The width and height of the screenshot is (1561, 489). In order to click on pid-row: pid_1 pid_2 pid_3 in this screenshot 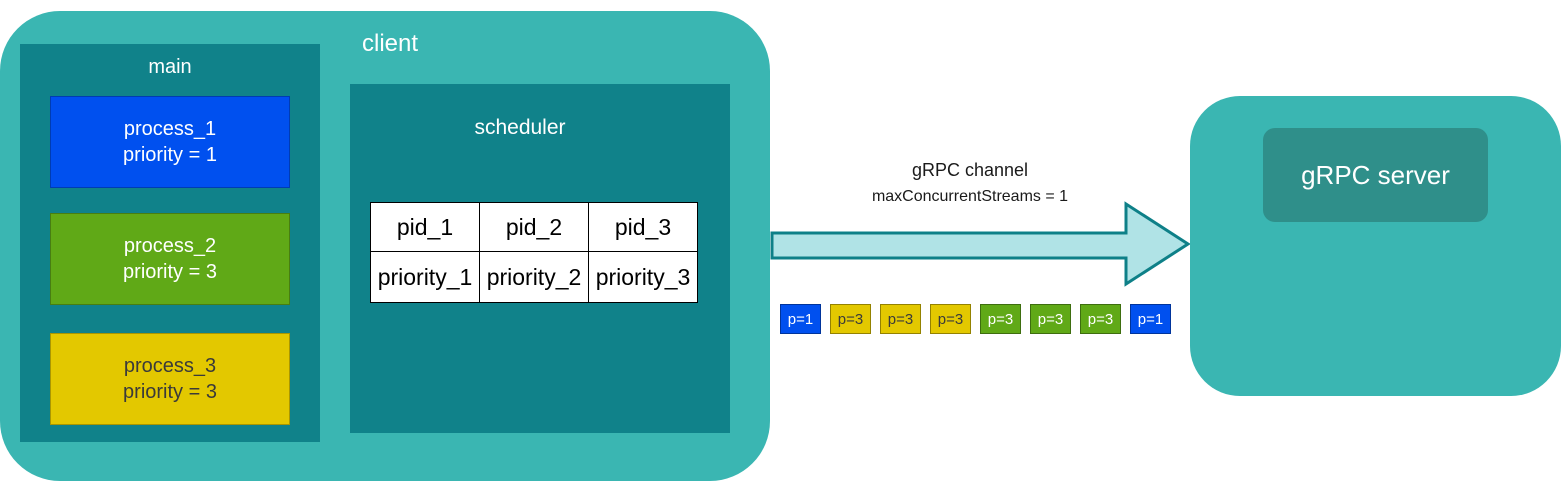, I will do `click(534, 227)`.